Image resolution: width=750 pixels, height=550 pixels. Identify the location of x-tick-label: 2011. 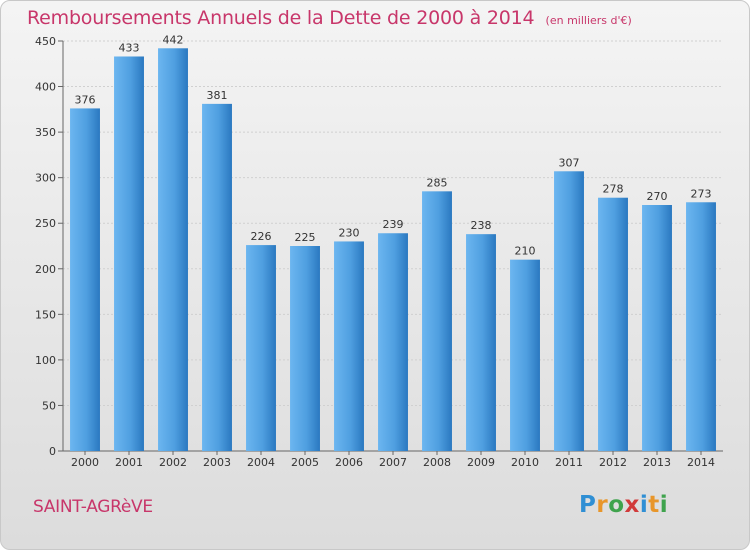
(569, 462).